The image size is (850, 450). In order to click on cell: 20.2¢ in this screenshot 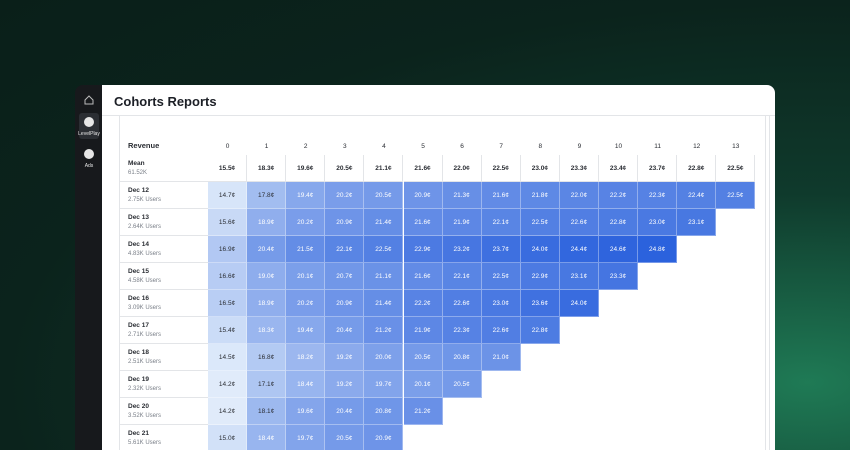, I will do `click(306, 303)`.